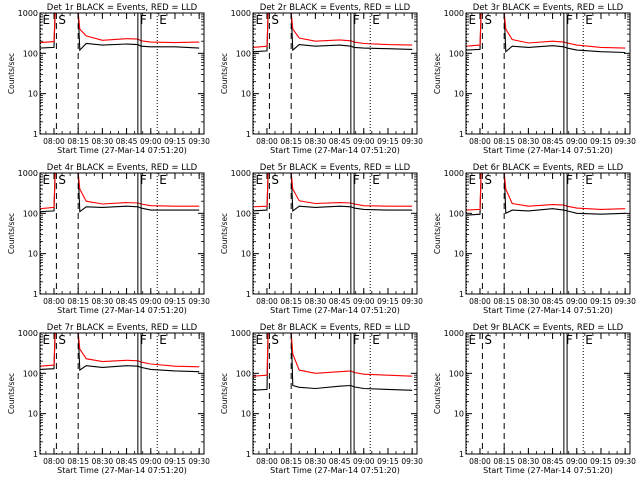 The width and height of the screenshot is (640, 480). I want to click on series-line-lld, so click(546, 192).